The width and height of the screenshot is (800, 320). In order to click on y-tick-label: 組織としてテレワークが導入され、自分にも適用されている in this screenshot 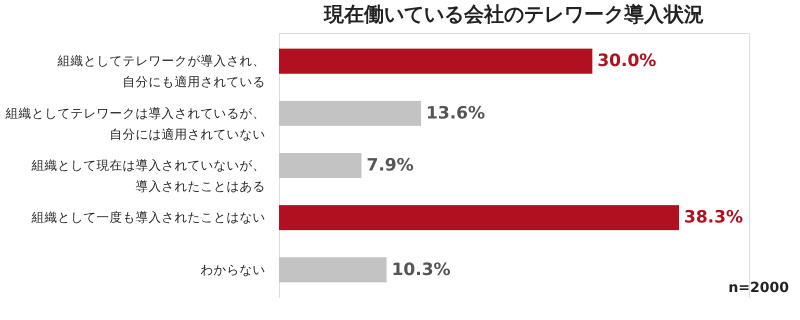, I will do `click(161, 71)`.